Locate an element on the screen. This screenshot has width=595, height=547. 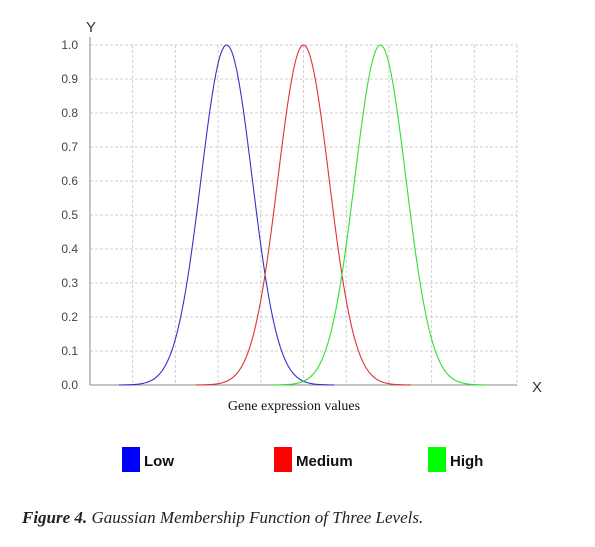
x-axis-letter: X is located at coordinates (537, 387).